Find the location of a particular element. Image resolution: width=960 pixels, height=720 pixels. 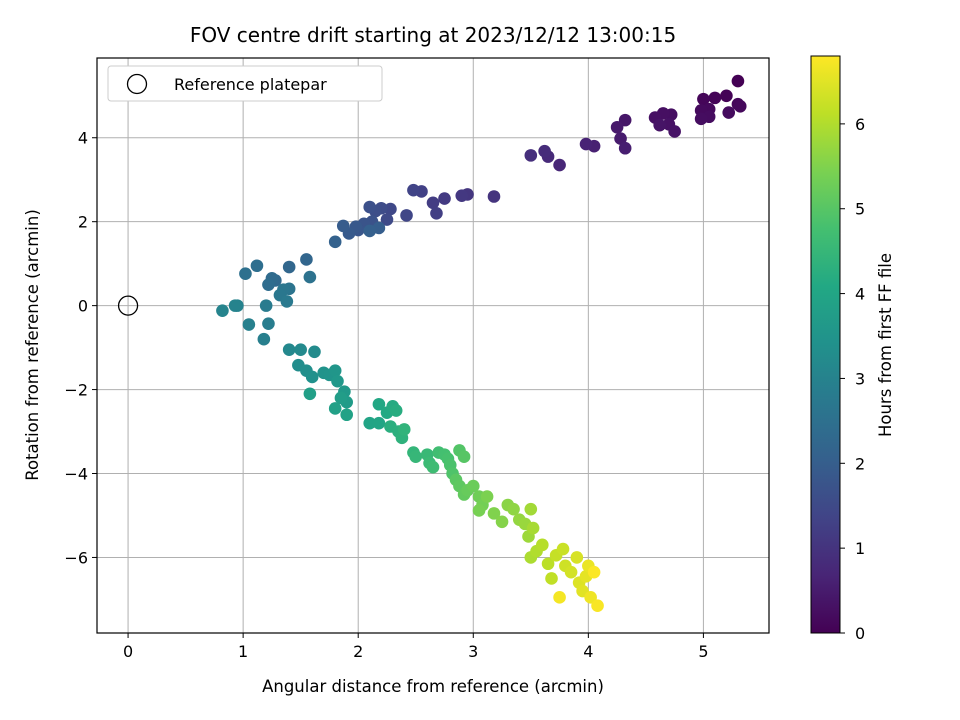

colorbar-tick-label: 3 is located at coordinates (860, 378).